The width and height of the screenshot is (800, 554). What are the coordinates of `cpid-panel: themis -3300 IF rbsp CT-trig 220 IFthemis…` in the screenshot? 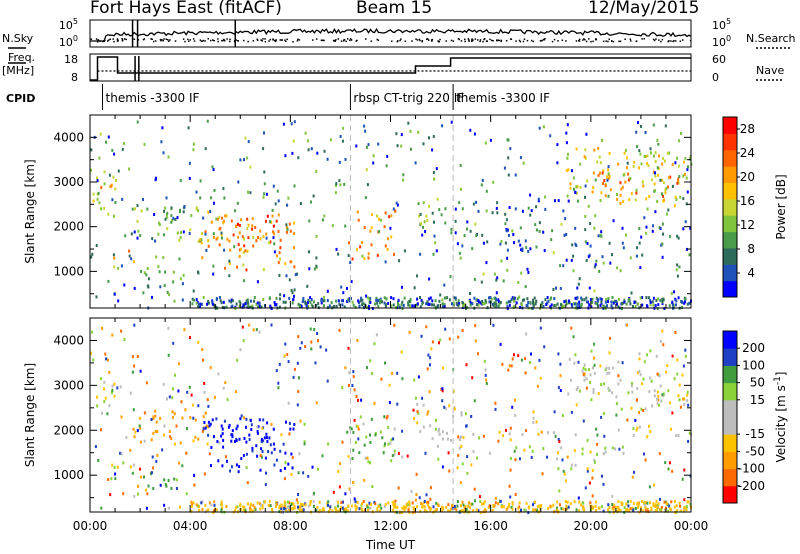 It's located at (326, 97).